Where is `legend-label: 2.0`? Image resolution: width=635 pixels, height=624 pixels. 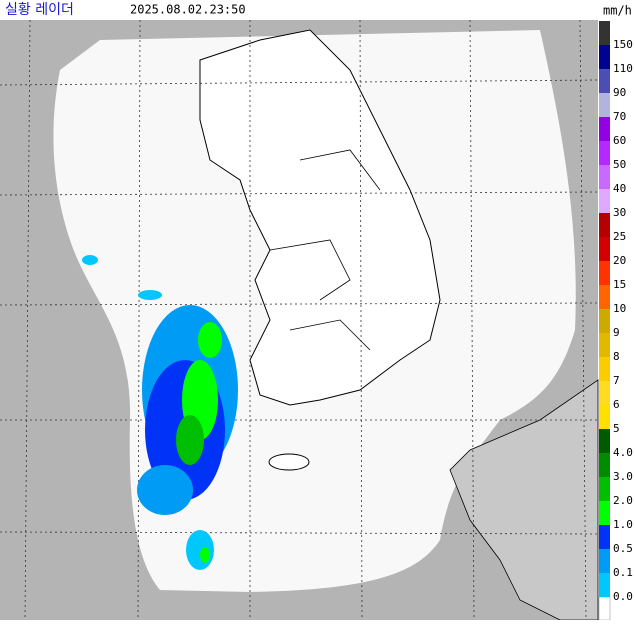 legend-label: 2.0 is located at coordinates (623, 500).